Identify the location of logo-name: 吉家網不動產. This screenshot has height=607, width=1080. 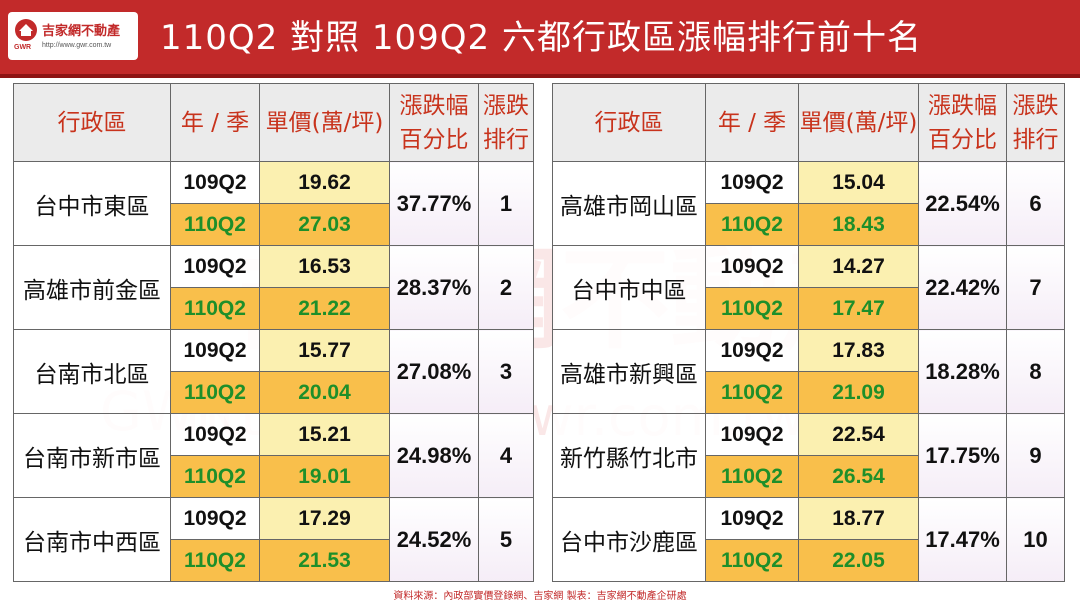
(81, 31).